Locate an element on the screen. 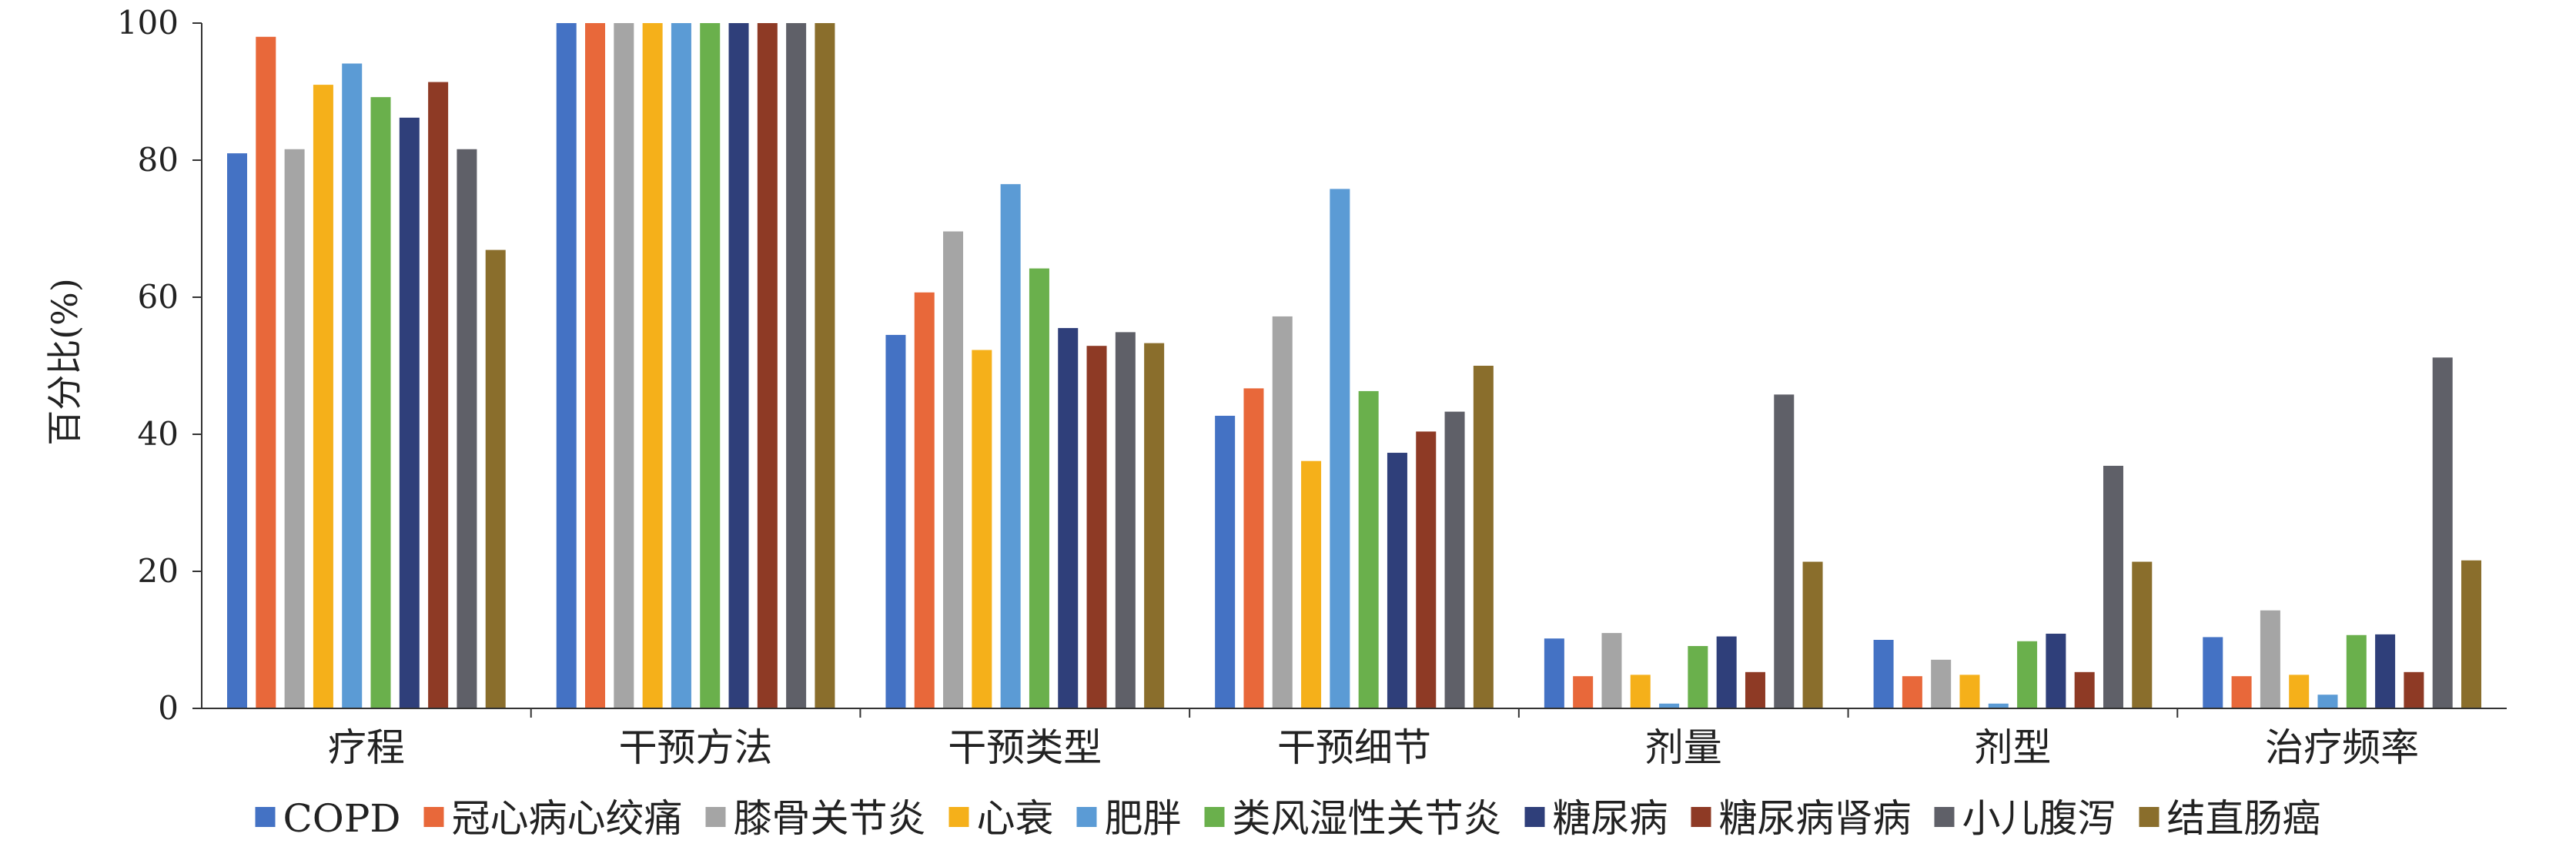  legend-label: 冠心病心绞痛 is located at coordinates (567, 819).